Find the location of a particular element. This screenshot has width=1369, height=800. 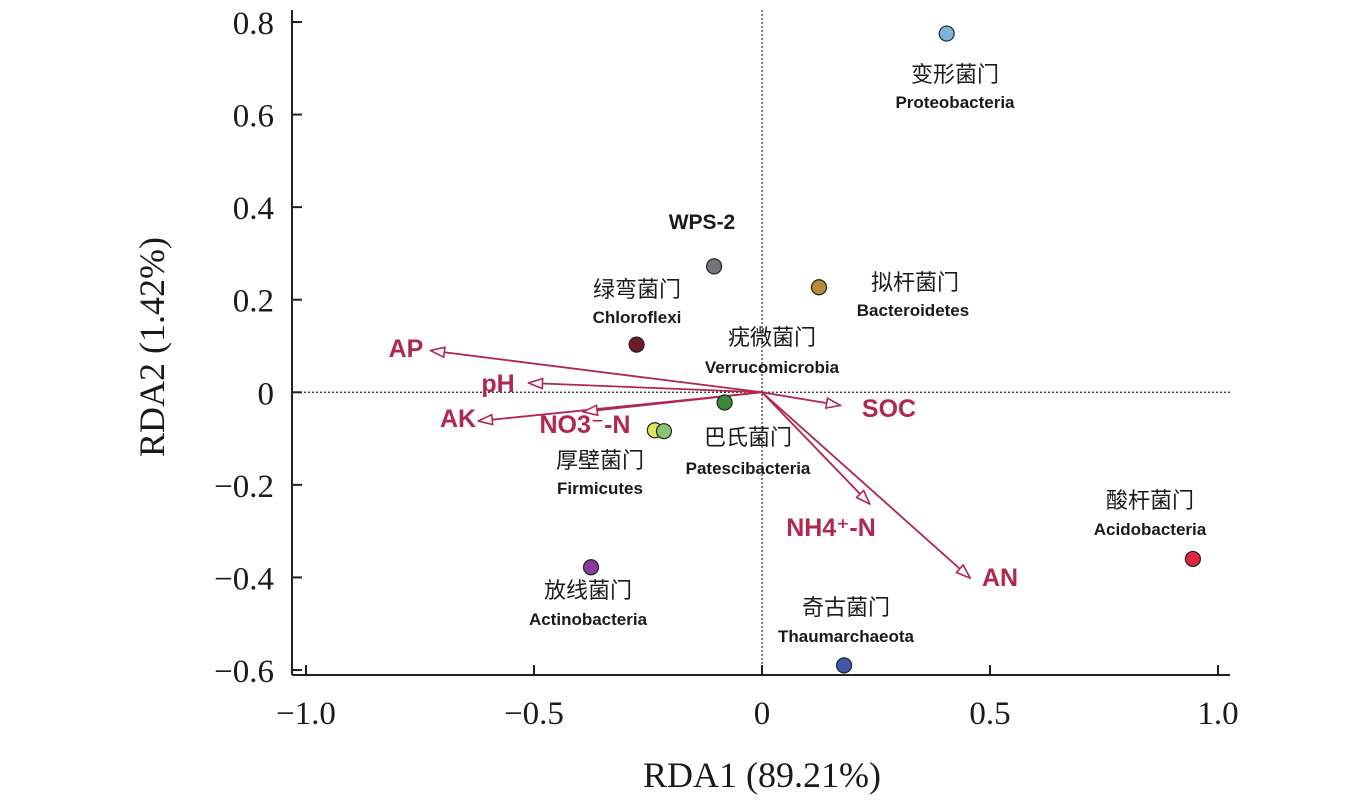

y-tick-label: 0.2 is located at coordinates (253, 302).